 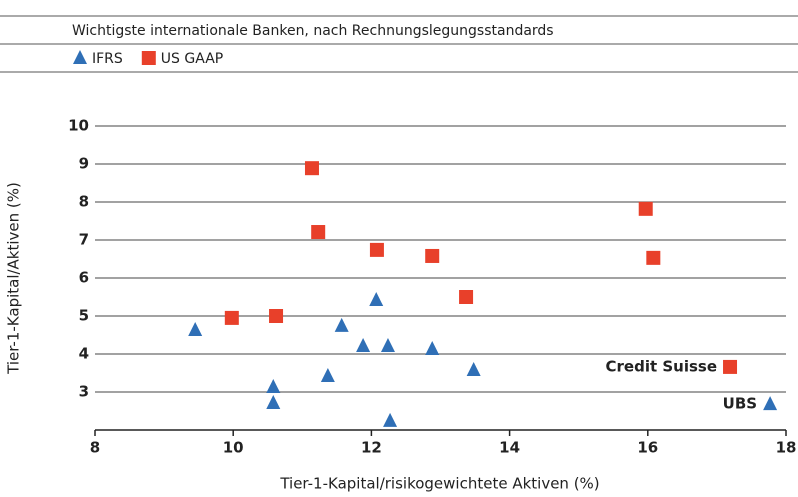 I want to click on legend-label: IFRS, so click(x=107, y=59).